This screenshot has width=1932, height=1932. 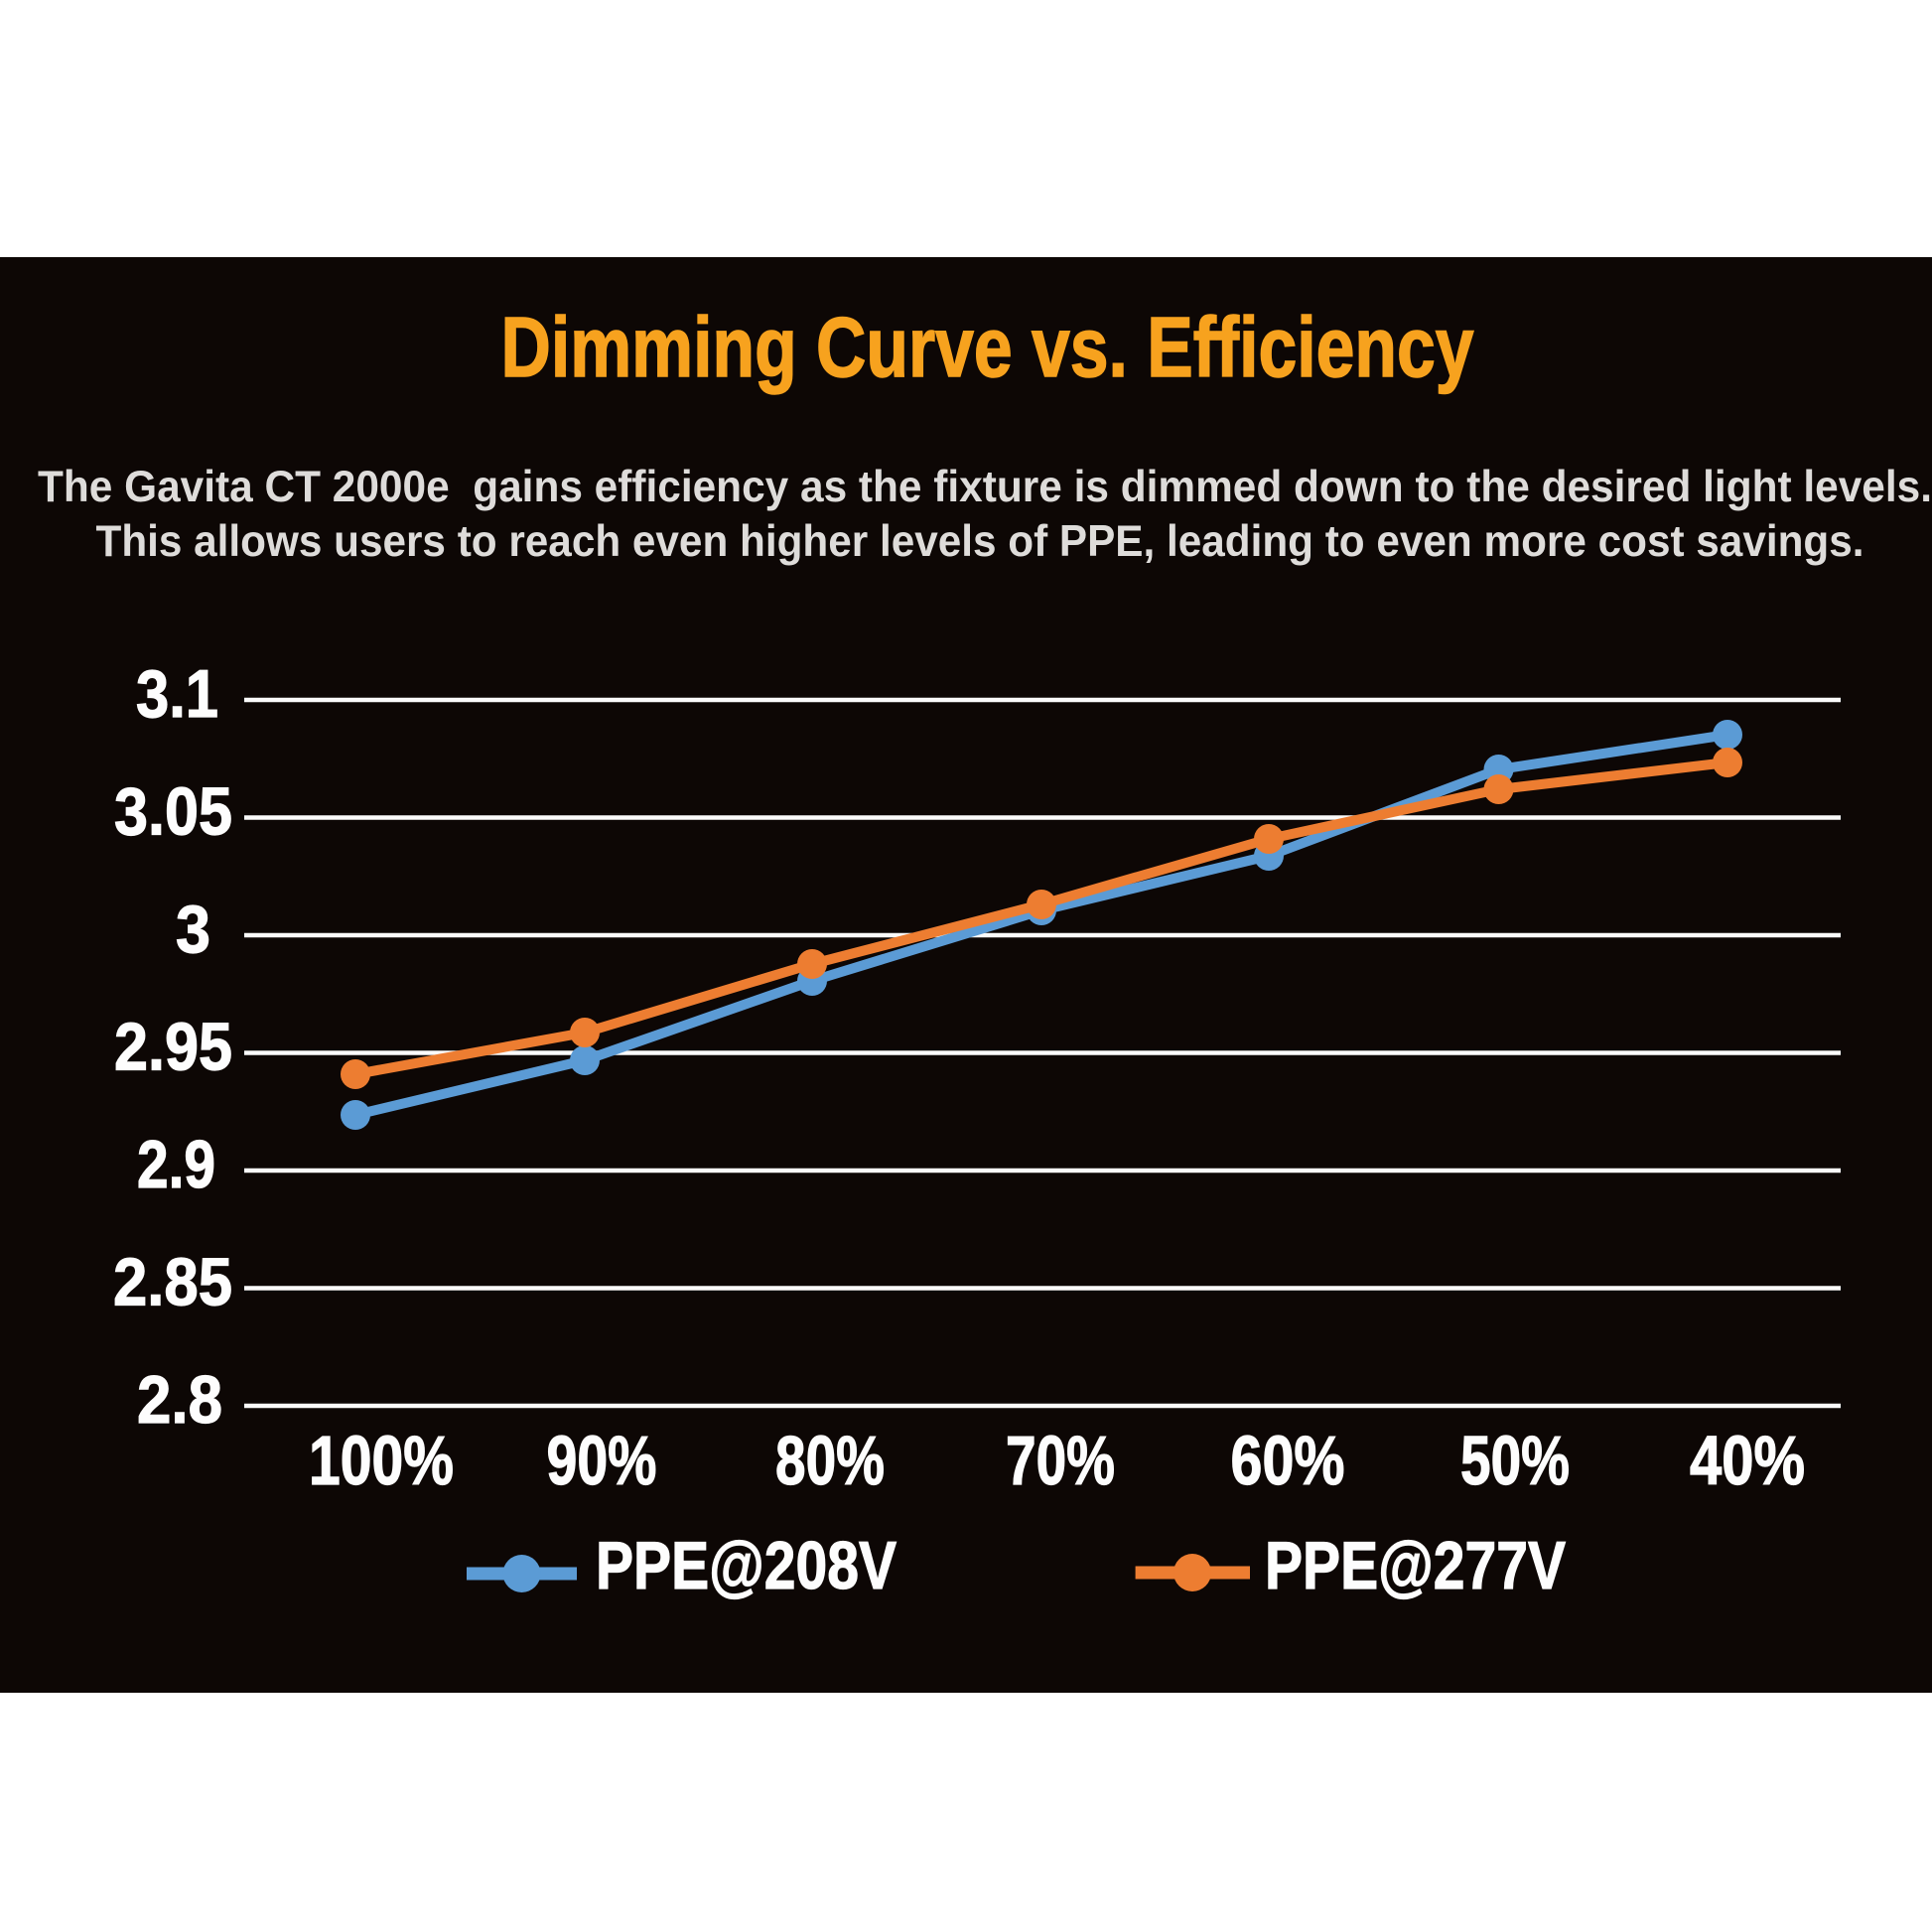 I want to click on svg-text: 2.85, so click(x=172, y=1282).